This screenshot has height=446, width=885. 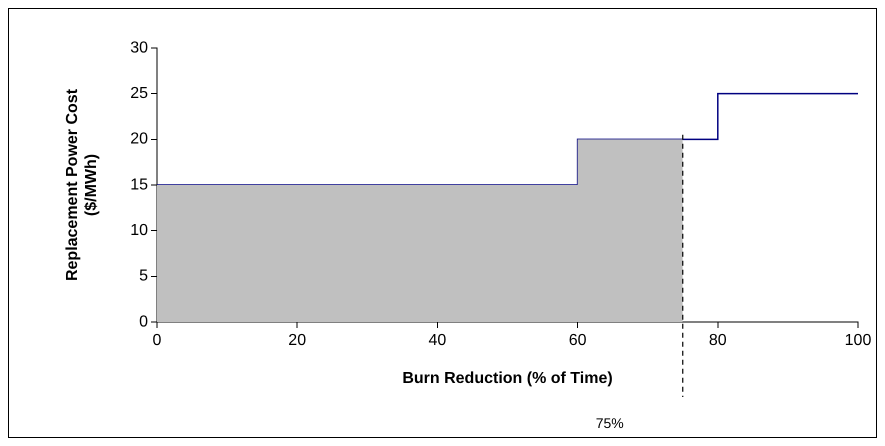 What do you see at coordinates (297, 341) in the screenshot?
I see `x-tick-label: 20` at bounding box center [297, 341].